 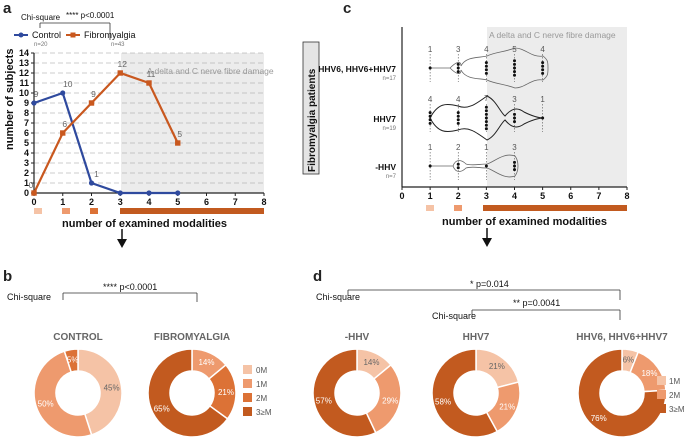 What do you see at coordinates (120, 202) in the screenshot?
I see `a-x-tick-label: 3` at bounding box center [120, 202].